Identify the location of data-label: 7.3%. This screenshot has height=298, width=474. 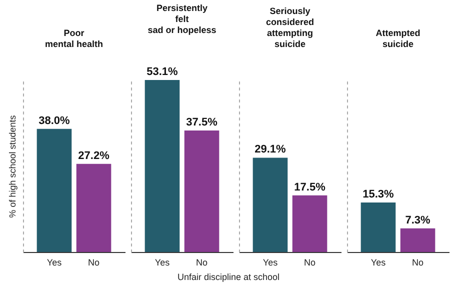
(418, 220).